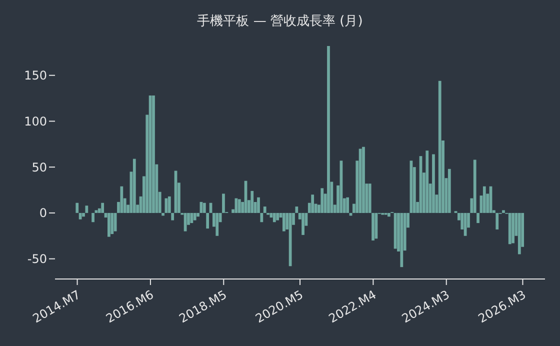  What do you see at coordinates (35, 75) in the screenshot?
I see `y-tick-label: 150` at bounding box center [35, 75].